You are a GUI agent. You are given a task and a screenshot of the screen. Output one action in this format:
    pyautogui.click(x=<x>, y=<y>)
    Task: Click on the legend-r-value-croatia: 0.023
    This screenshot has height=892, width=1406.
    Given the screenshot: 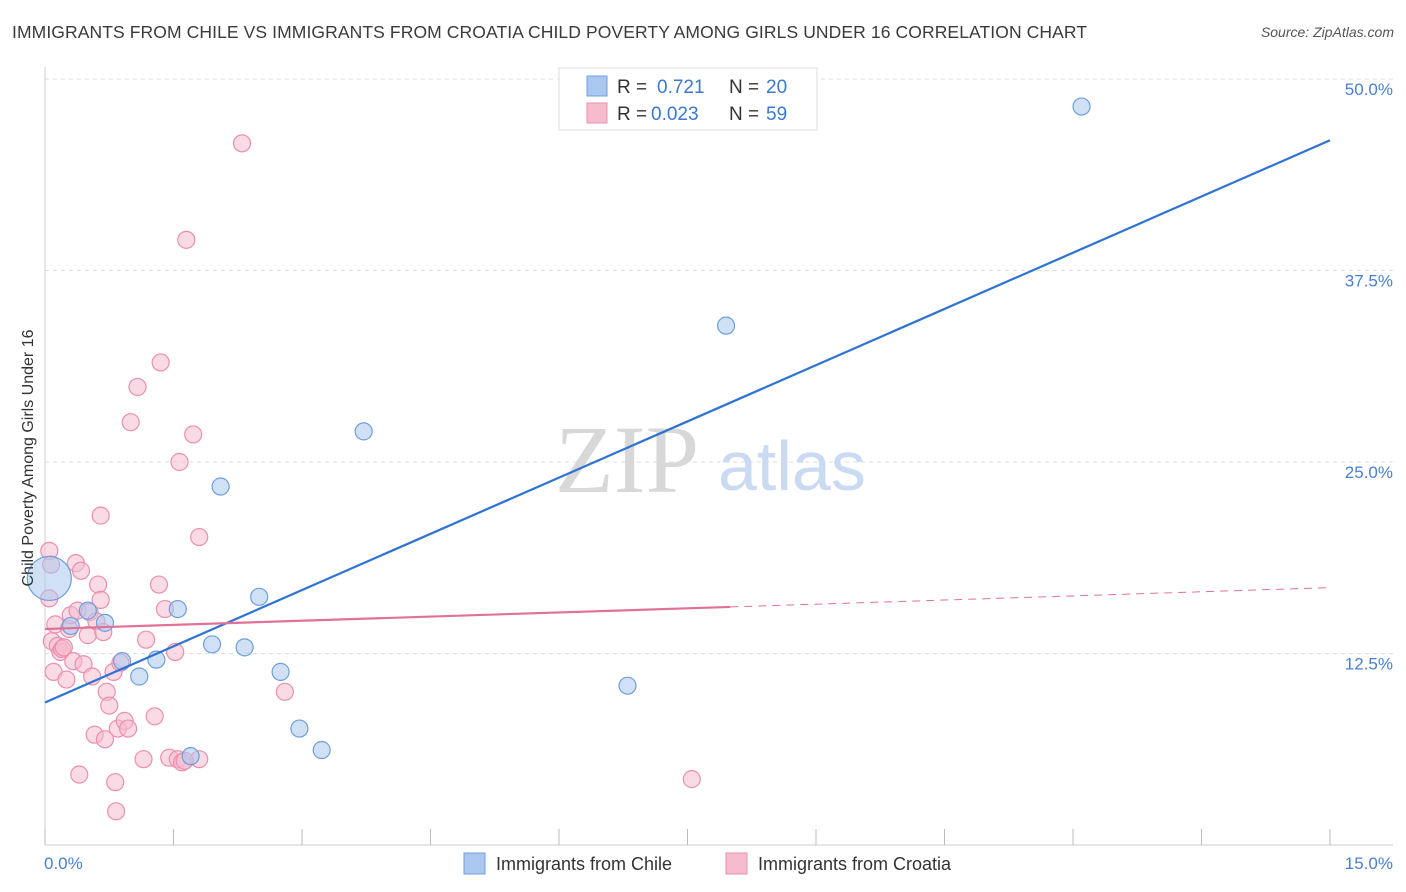 What is the action you would take?
    pyautogui.click(x=675, y=114)
    